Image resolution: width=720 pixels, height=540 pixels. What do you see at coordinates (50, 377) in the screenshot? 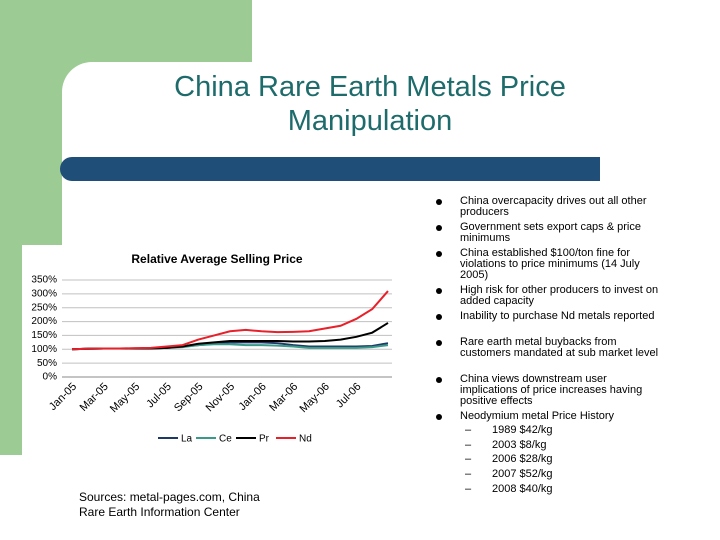
I see `y-tick-label: 0%` at bounding box center [50, 377].